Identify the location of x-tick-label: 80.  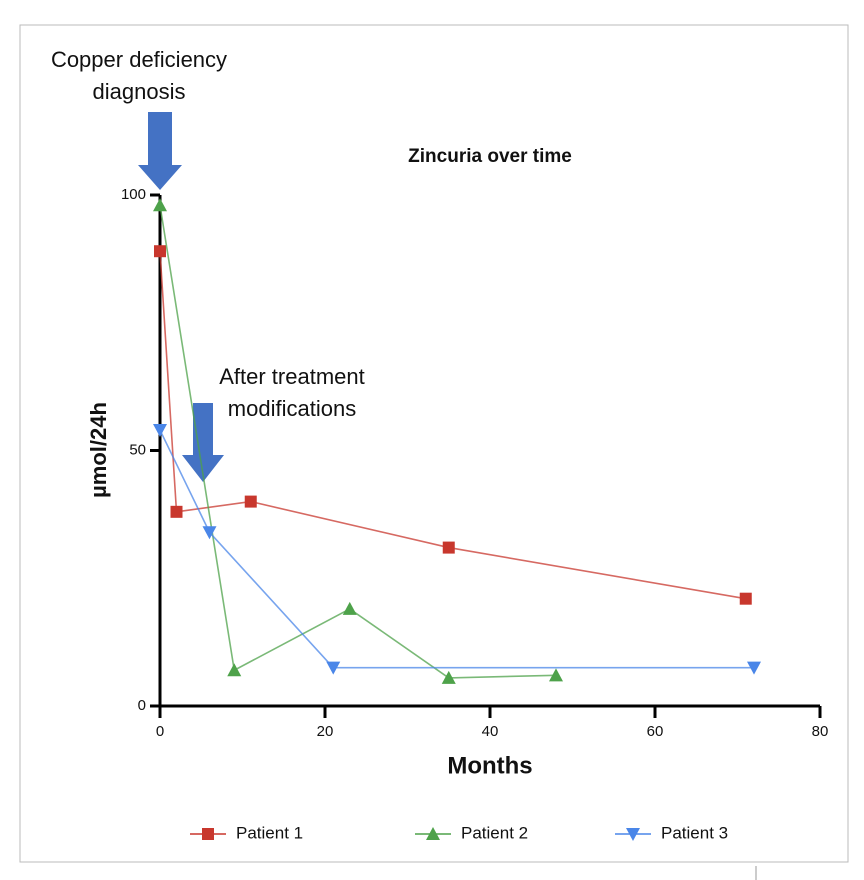
(820, 731).